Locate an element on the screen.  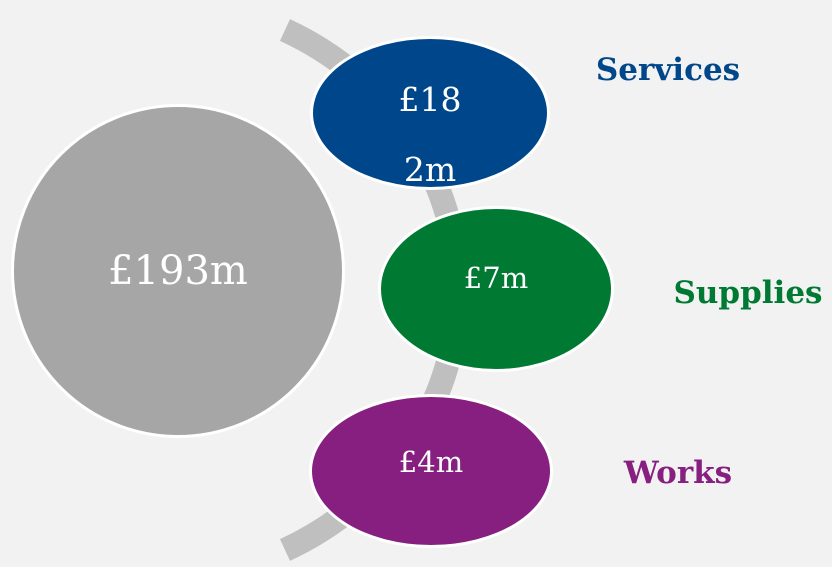
supplies-ellipse: £7m is located at coordinates (496, 289).